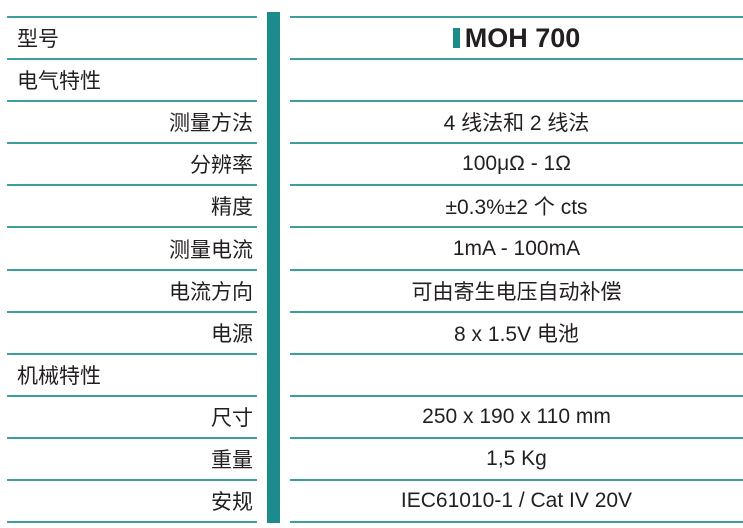 This screenshot has width=743, height=528. What do you see at coordinates (132, 334) in the screenshot?
I see `spec-label: 电源` at bounding box center [132, 334].